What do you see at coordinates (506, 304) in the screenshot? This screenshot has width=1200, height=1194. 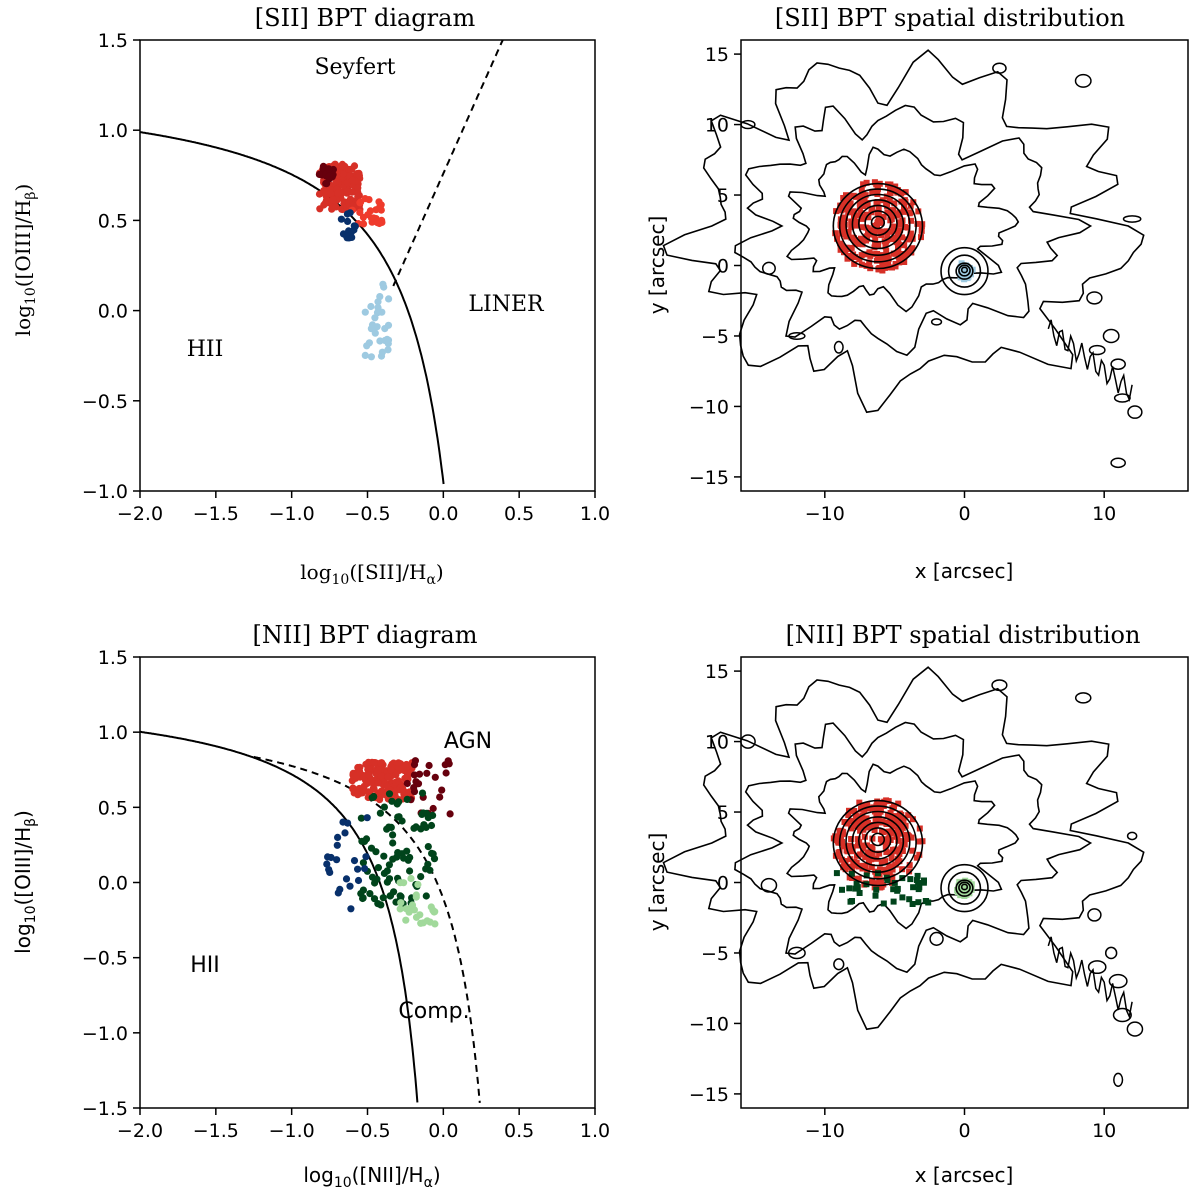 I see `region-label-liner: LINER` at bounding box center [506, 304].